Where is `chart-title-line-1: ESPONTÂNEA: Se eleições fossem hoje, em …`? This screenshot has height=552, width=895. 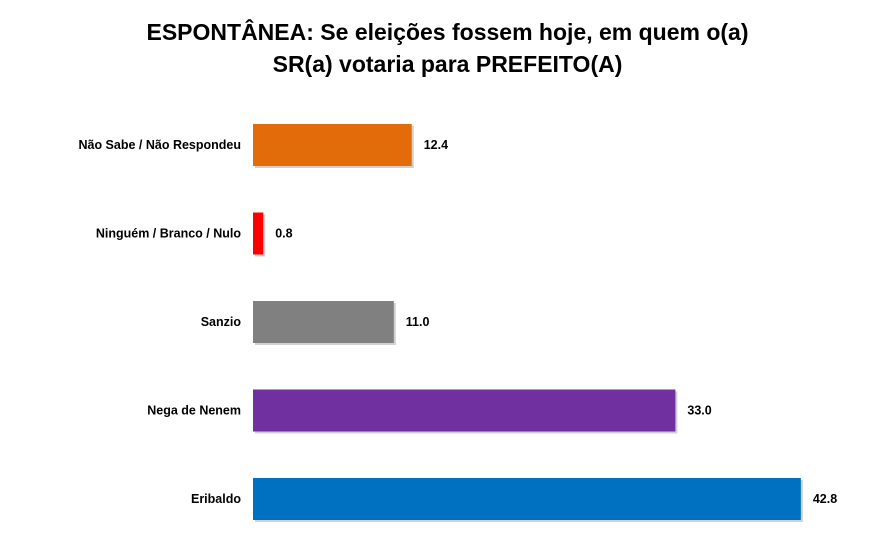 chart-title-line-1: ESPONTÂNEA: Se eleições fossem hoje, em … is located at coordinates (447, 32).